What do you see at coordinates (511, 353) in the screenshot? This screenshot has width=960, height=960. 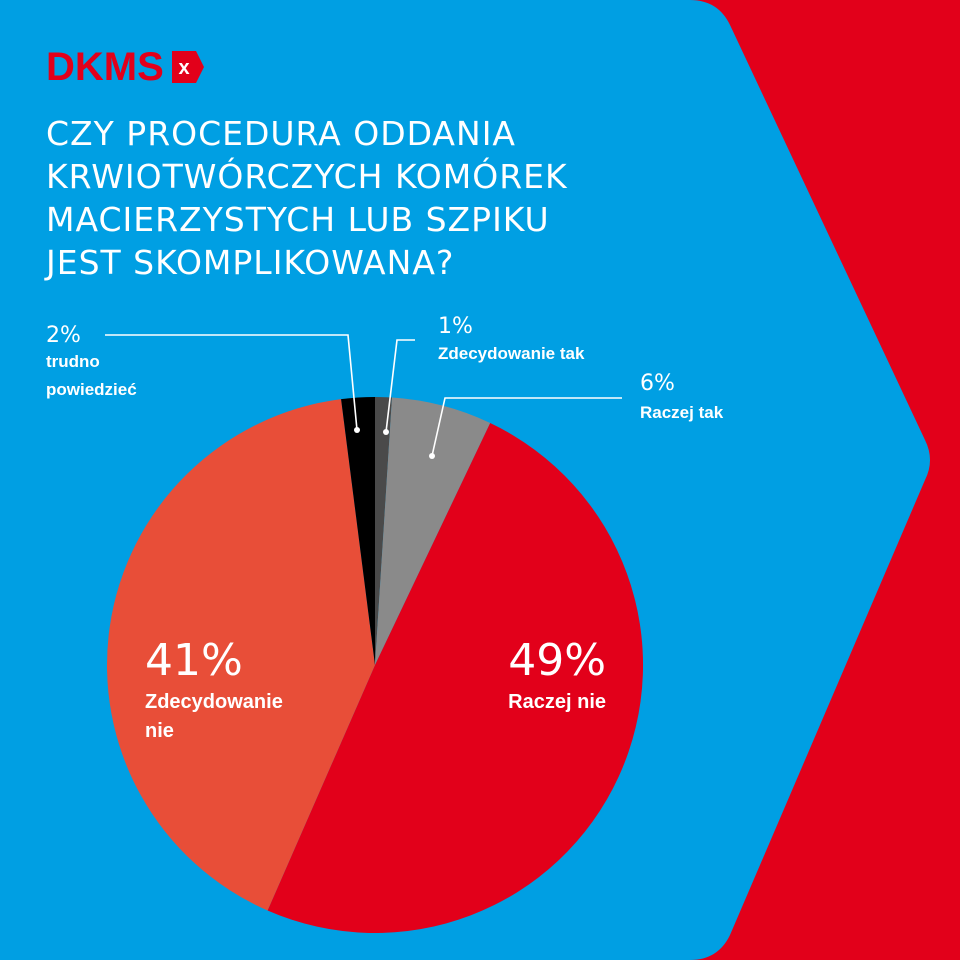 I see `data-label-category: Zdecydowanie tak` at bounding box center [511, 353].